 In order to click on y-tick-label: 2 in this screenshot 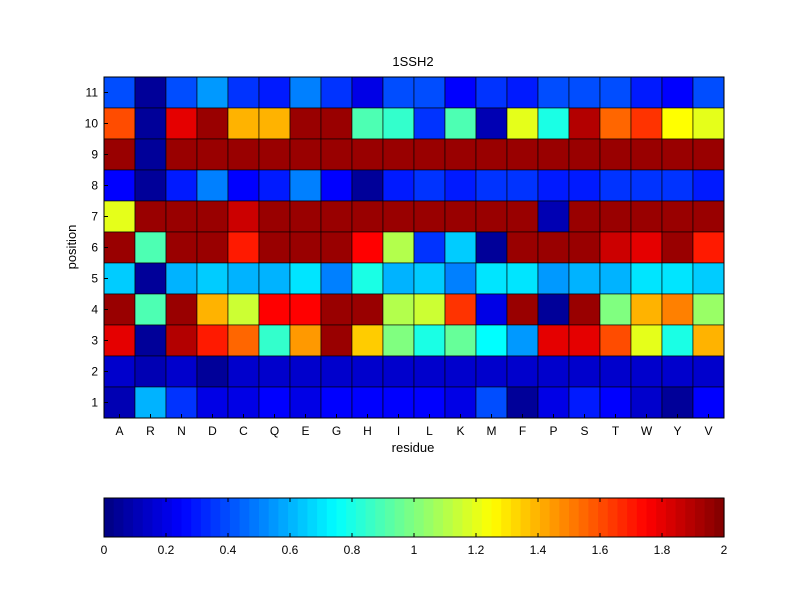, I will do `click(94, 372)`.